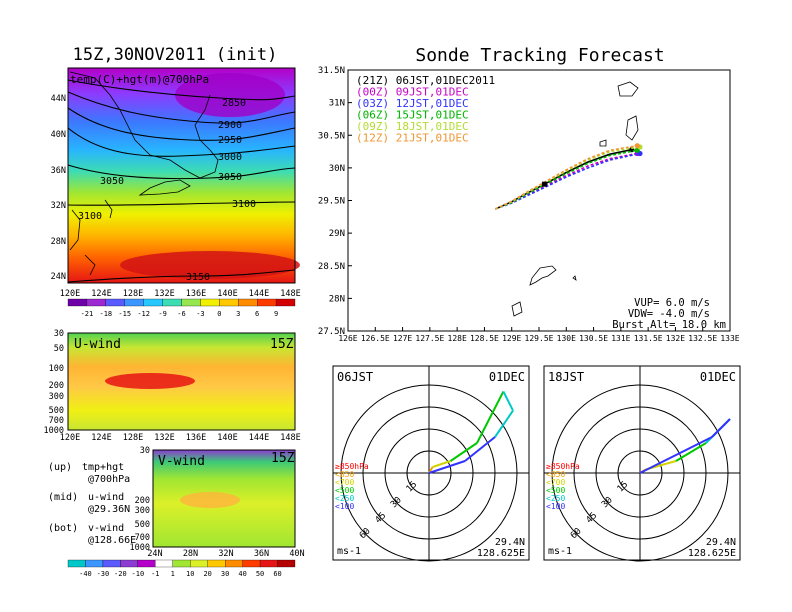  What do you see at coordinates (290, 438) in the screenshot?
I see `lon-tick-label: 148E` at bounding box center [290, 438].